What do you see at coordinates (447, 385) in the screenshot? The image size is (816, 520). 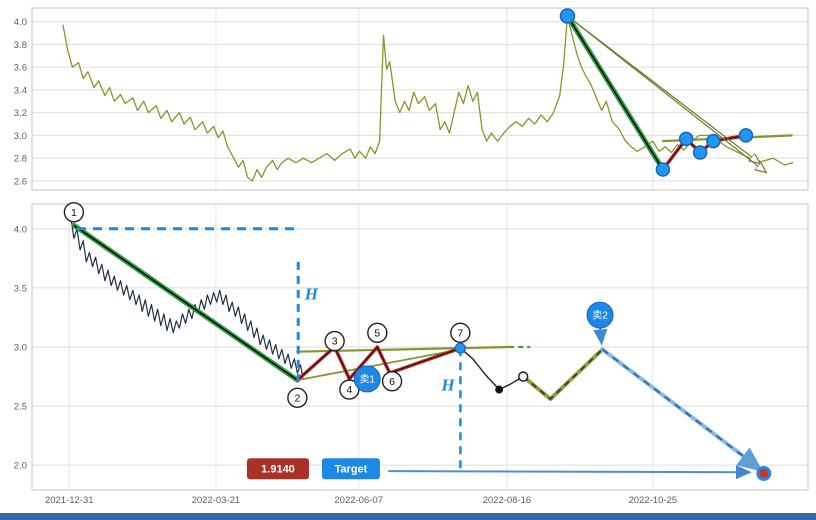 I see `h-label-2: H` at bounding box center [447, 385].